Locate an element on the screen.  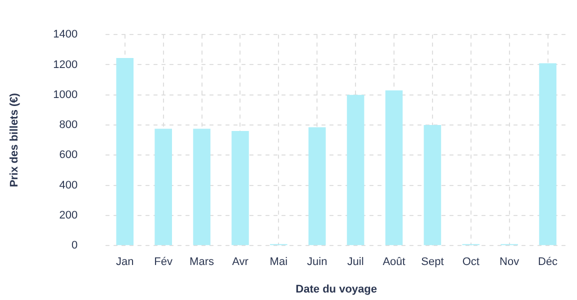
x-tick-label: Jan is located at coordinates (125, 262).